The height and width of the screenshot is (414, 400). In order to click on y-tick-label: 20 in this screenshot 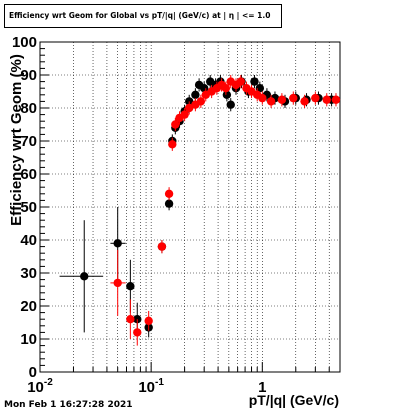, I will do `click(28, 306)`.